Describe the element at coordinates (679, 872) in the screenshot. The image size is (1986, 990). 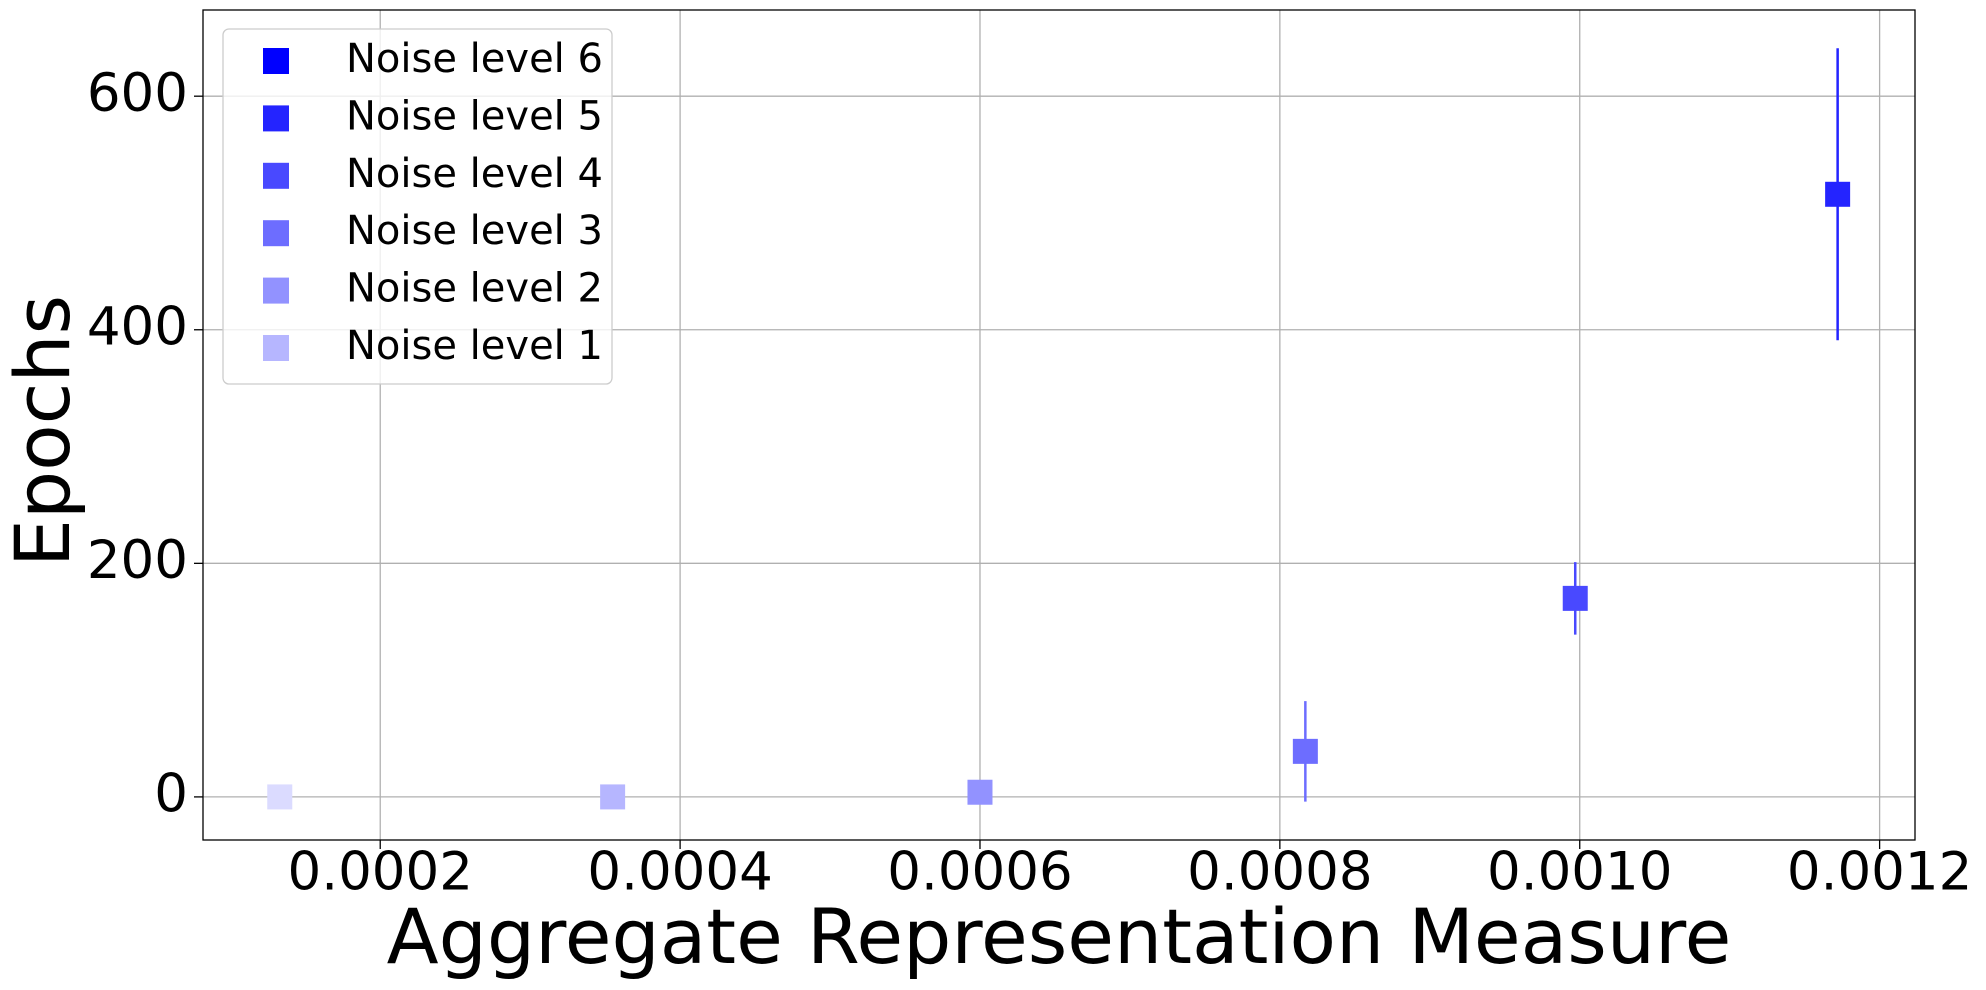
I see `x-tick-label: 0.0004` at that location.